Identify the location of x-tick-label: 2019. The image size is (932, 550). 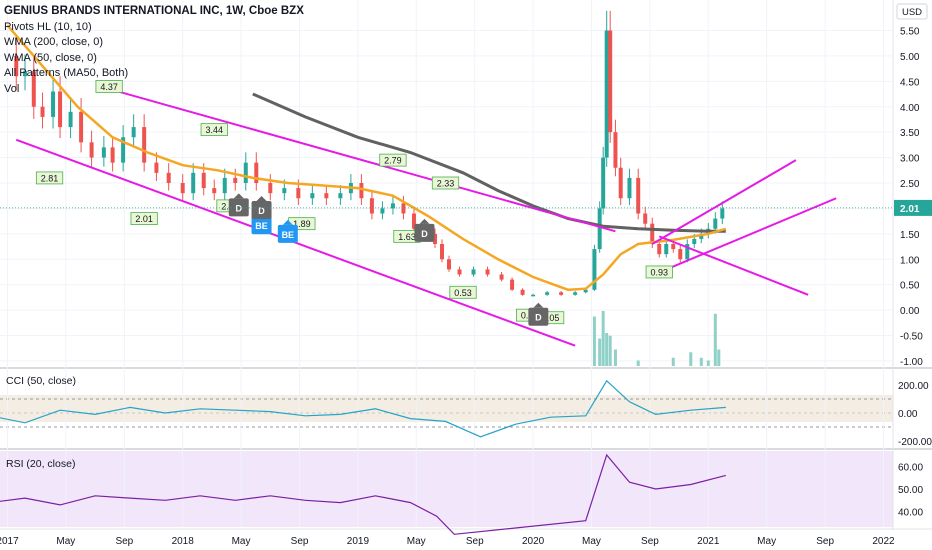
(358, 541).